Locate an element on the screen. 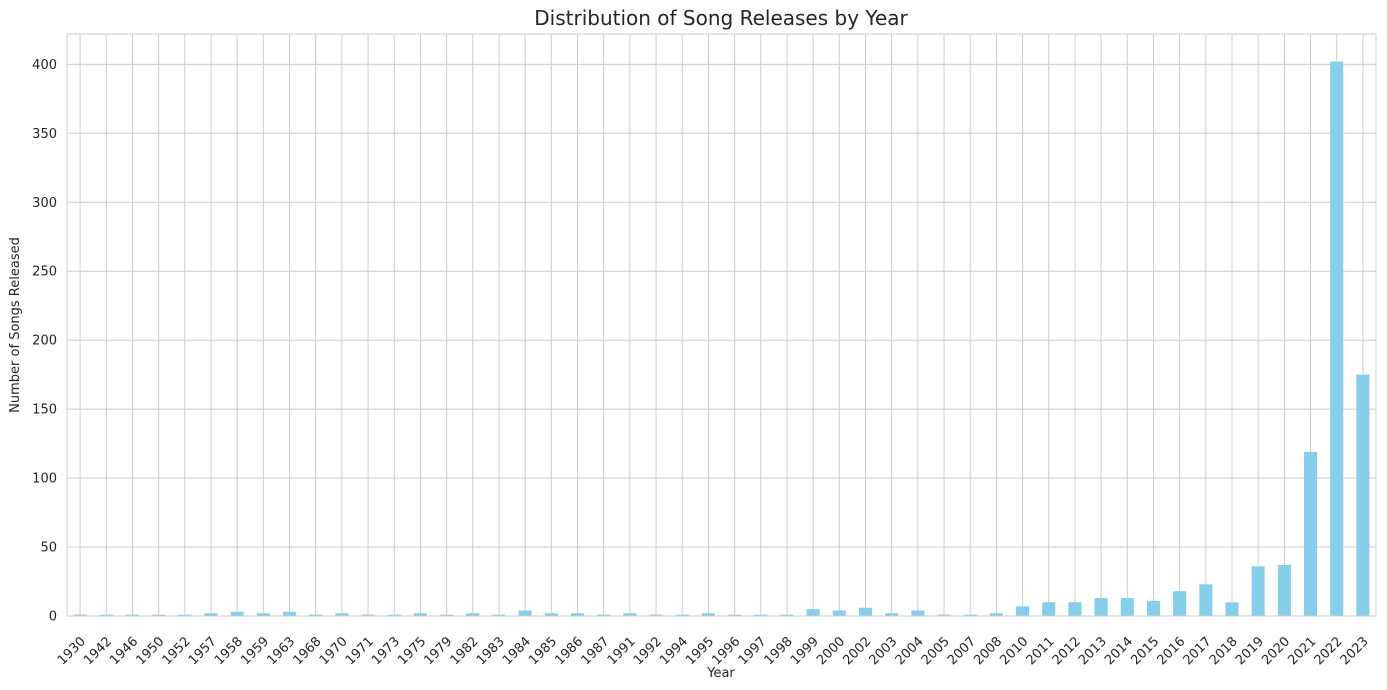 The width and height of the screenshot is (1387, 690). bar-2005 is located at coordinates (944, 615).